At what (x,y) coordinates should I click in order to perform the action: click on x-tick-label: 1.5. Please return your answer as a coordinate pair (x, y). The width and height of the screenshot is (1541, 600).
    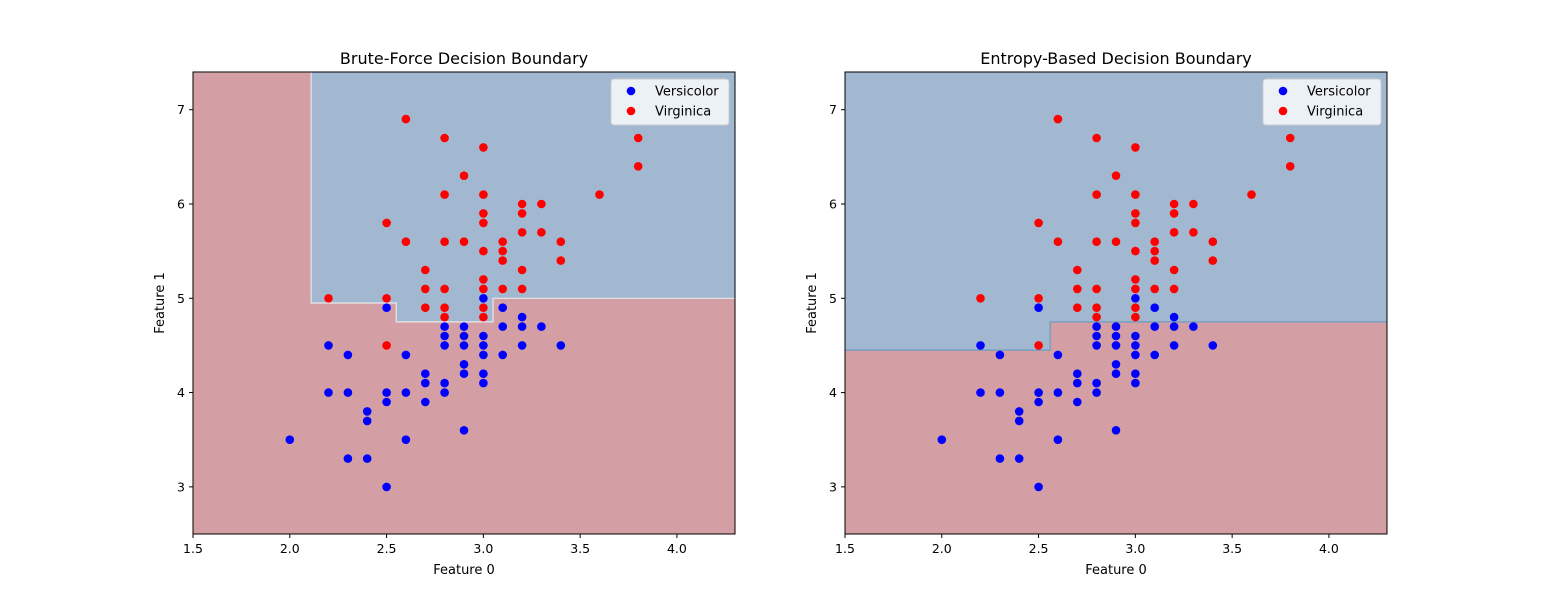
    Looking at the image, I should click on (845, 548).